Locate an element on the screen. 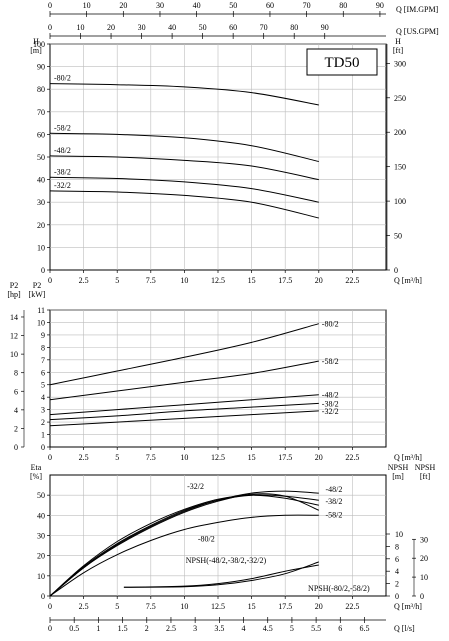 The height and width of the screenshot is (641, 449). model-label: TD50 is located at coordinates (342, 63).